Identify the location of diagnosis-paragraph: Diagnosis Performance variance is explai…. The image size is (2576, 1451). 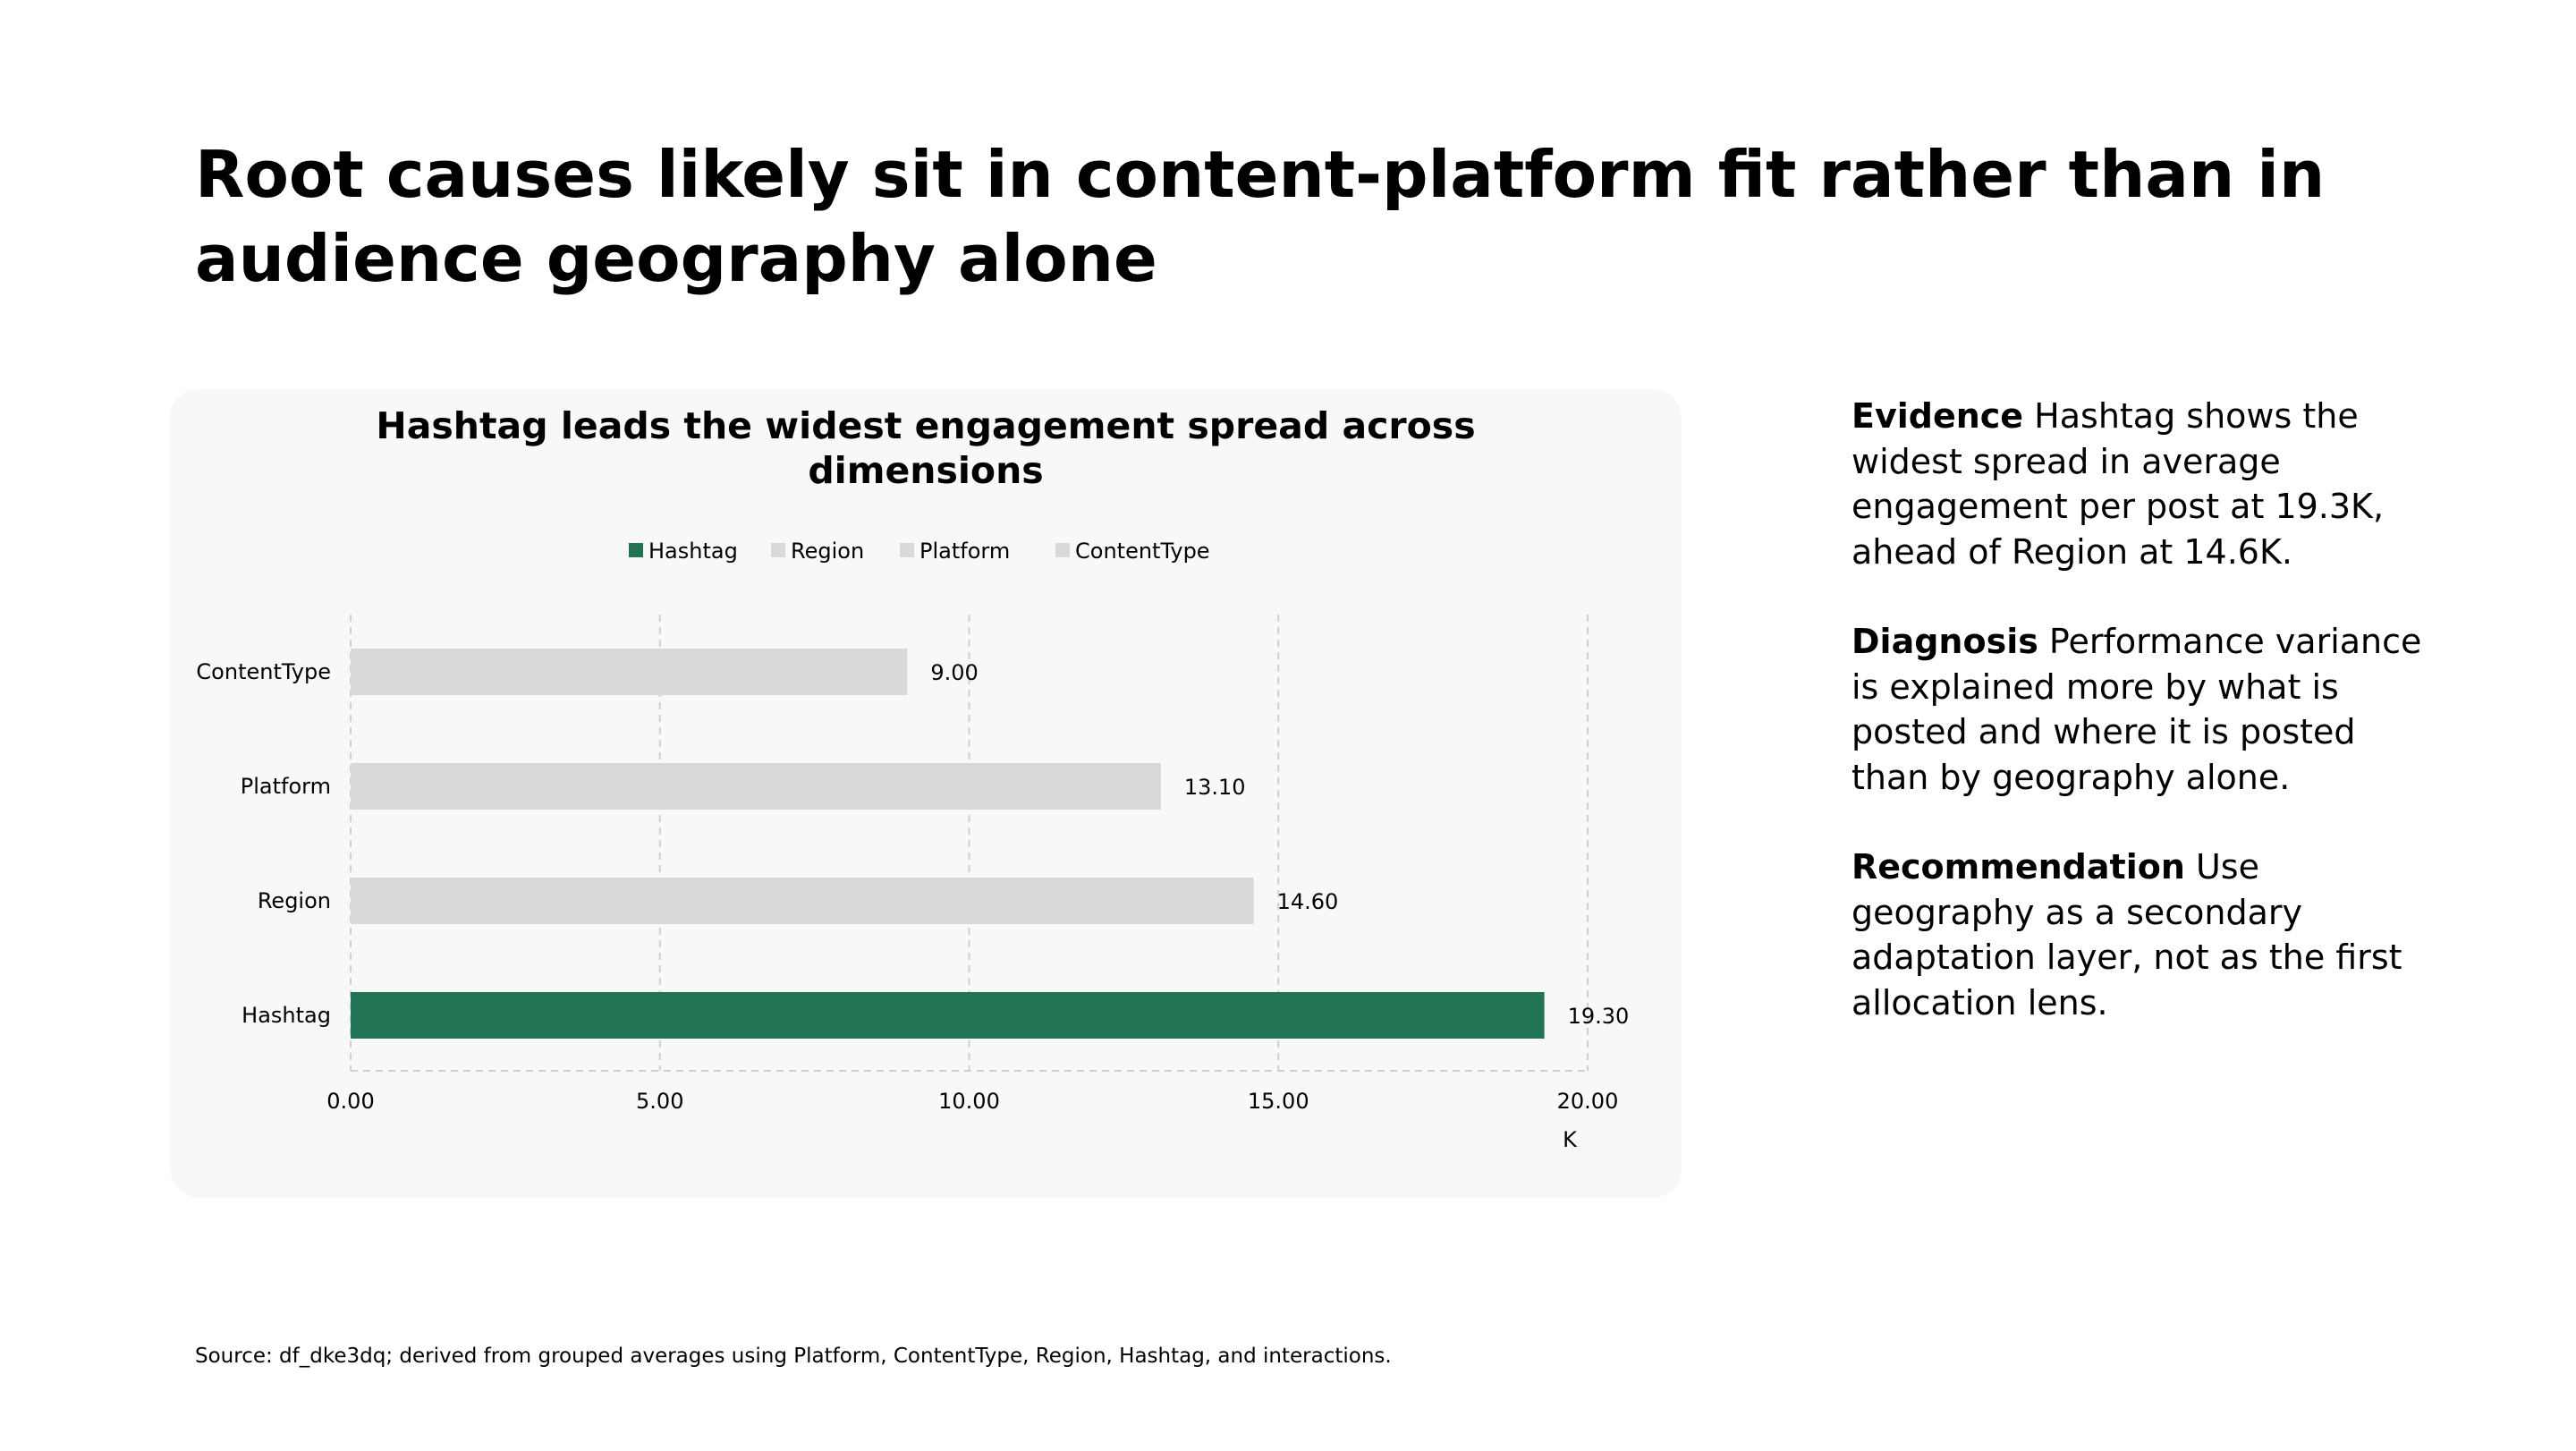
(2138, 709).